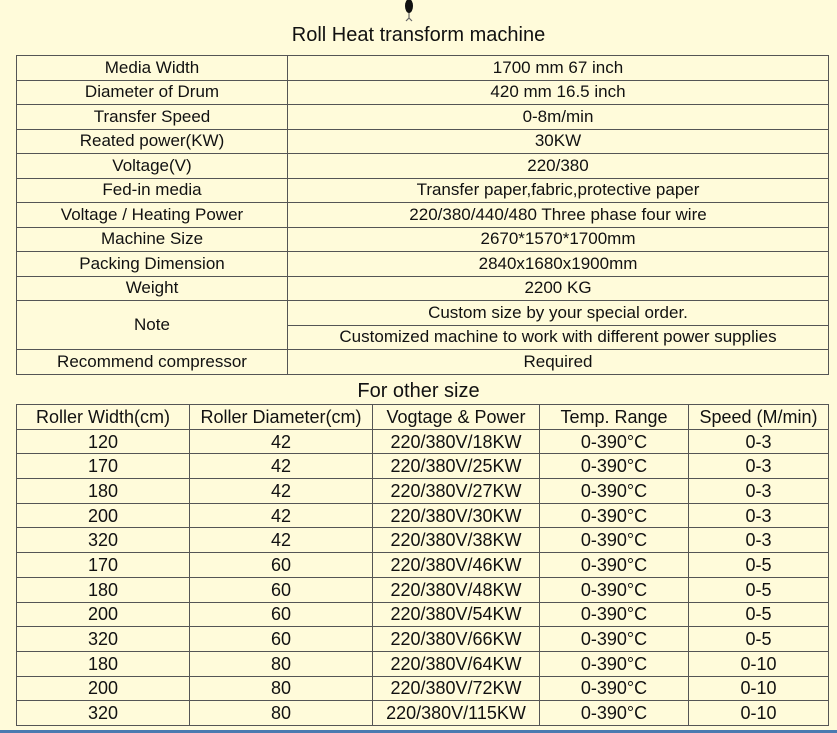 This screenshot has width=837, height=733. What do you see at coordinates (558, 215) in the screenshot?
I see `spec-value: 220/380/440/480 Three phase four wire` at bounding box center [558, 215].